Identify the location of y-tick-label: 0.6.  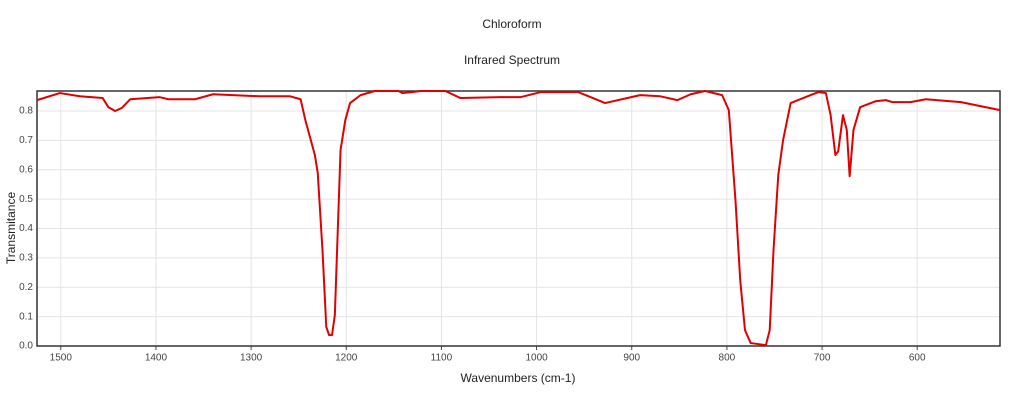
(26, 169).